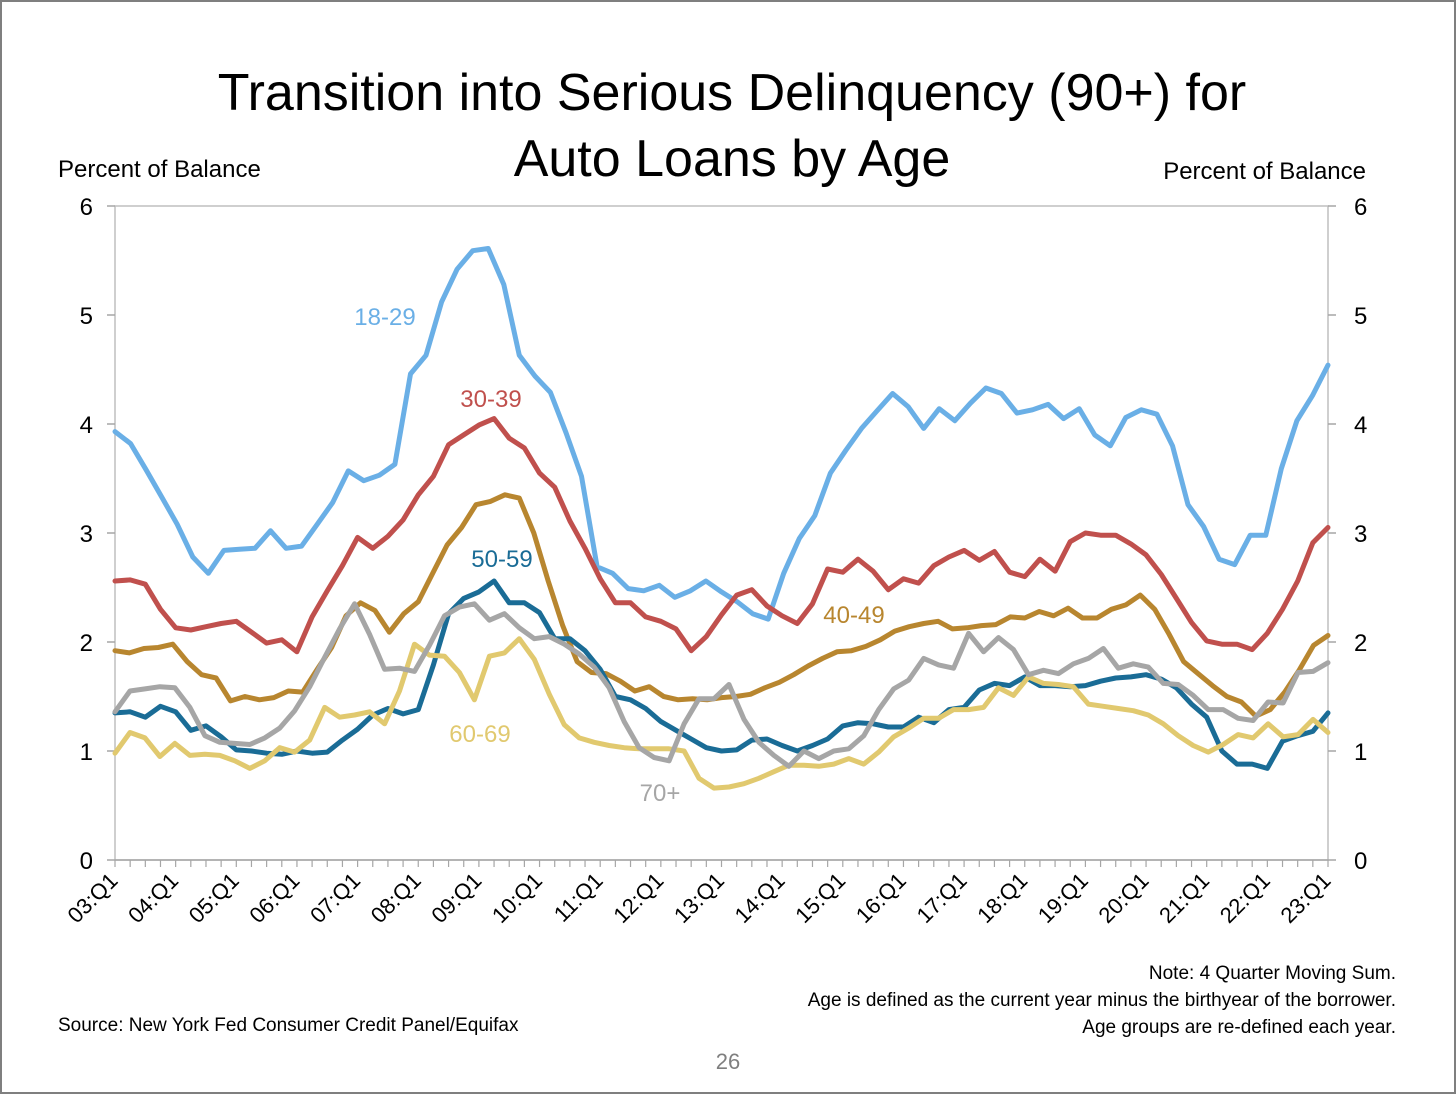 The image size is (1456, 1094). I want to click on left-axis-title: Percent of Balance, so click(159, 169).